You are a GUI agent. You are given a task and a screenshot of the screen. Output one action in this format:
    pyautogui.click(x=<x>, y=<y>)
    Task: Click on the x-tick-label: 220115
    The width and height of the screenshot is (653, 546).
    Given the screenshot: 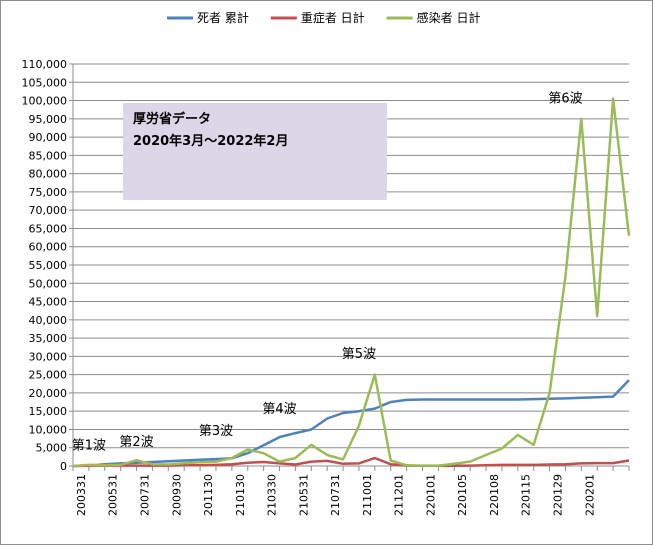 What is the action you would take?
    pyautogui.click(x=526, y=495)
    